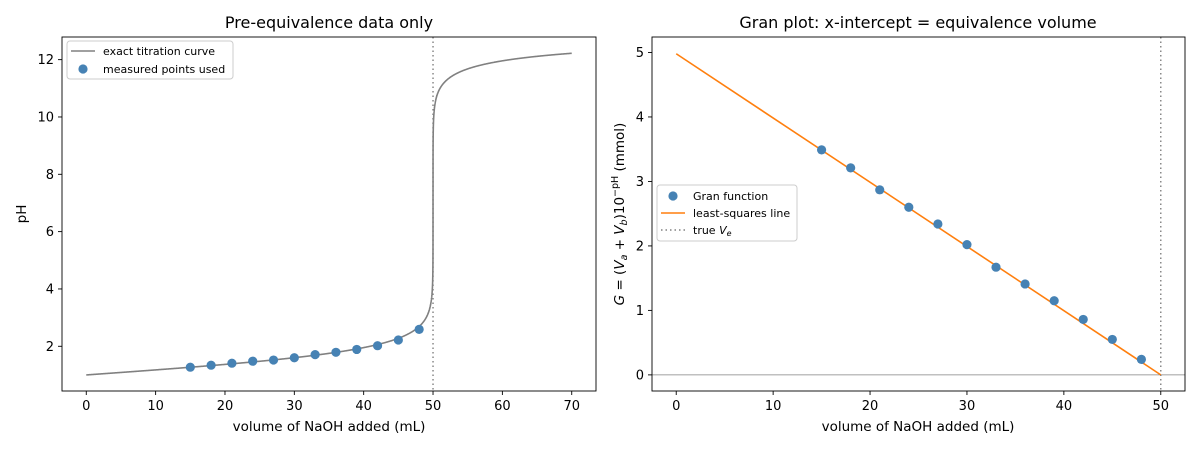 Image resolution: width=1200 pixels, height=450 pixels. Describe the element at coordinates (620, 214) in the screenshot. I see `y-axis-label: G = (Va + Vb)10−pH (mmol)` at that location.